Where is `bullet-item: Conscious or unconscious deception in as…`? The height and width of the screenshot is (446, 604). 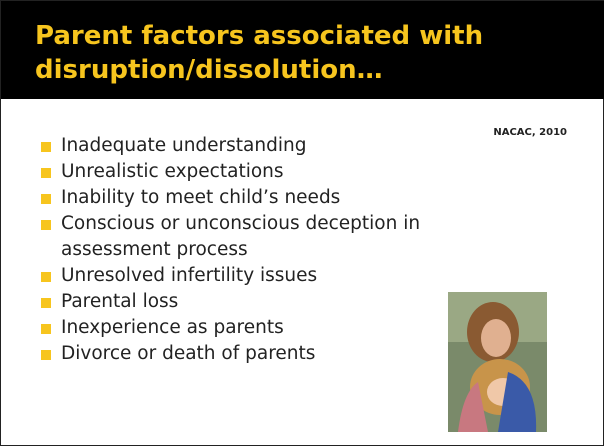 bullet-item: Conscious or unconscious deception in as… is located at coordinates (269, 237).